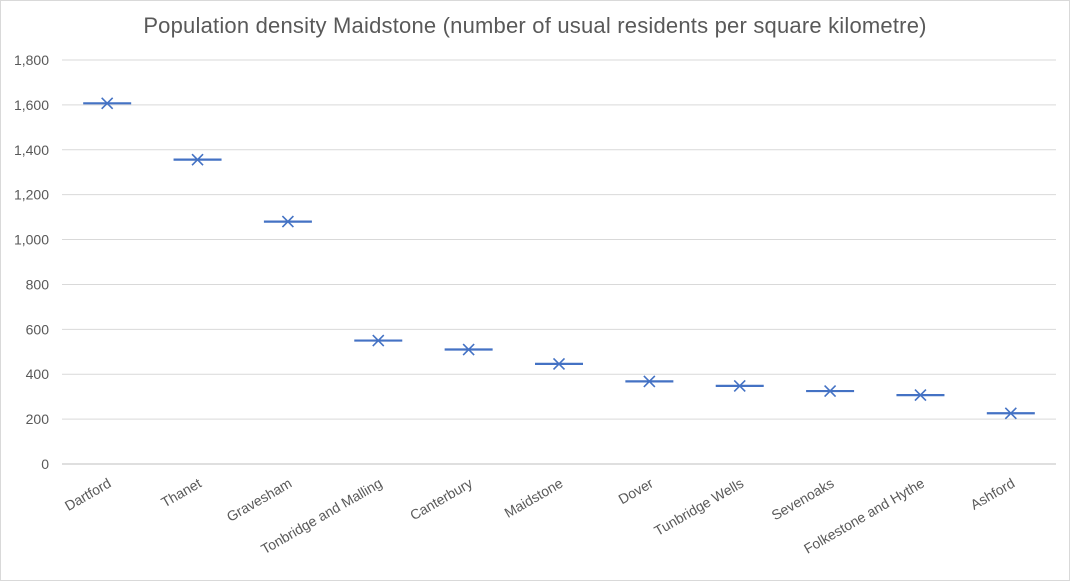 The image size is (1070, 581). What do you see at coordinates (31, 150) in the screenshot?
I see `y-tick-label: 1,400` at bounding box center [31, 150].